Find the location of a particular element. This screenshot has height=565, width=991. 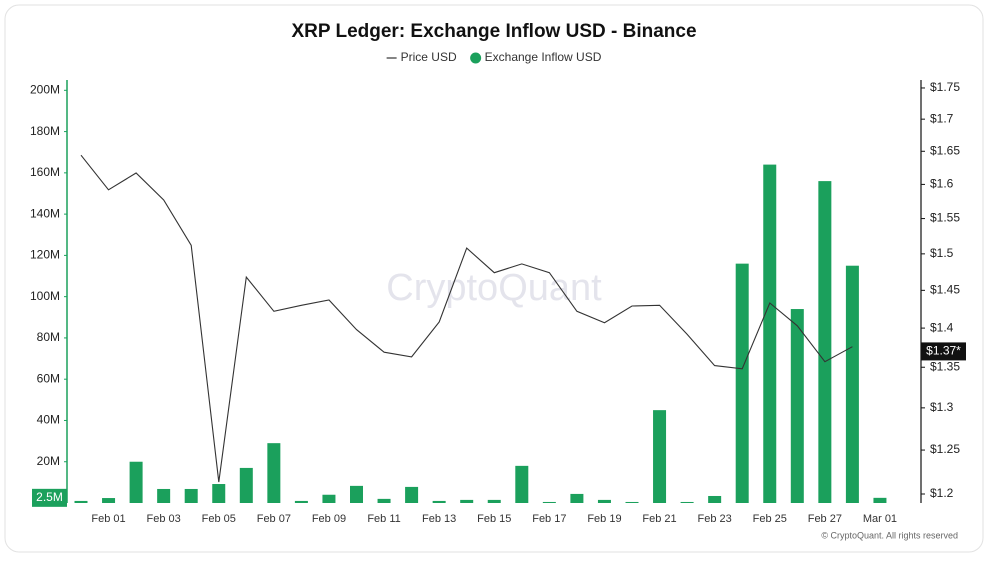

current-price-label: $1.37* is located at coordinates (943, 351).